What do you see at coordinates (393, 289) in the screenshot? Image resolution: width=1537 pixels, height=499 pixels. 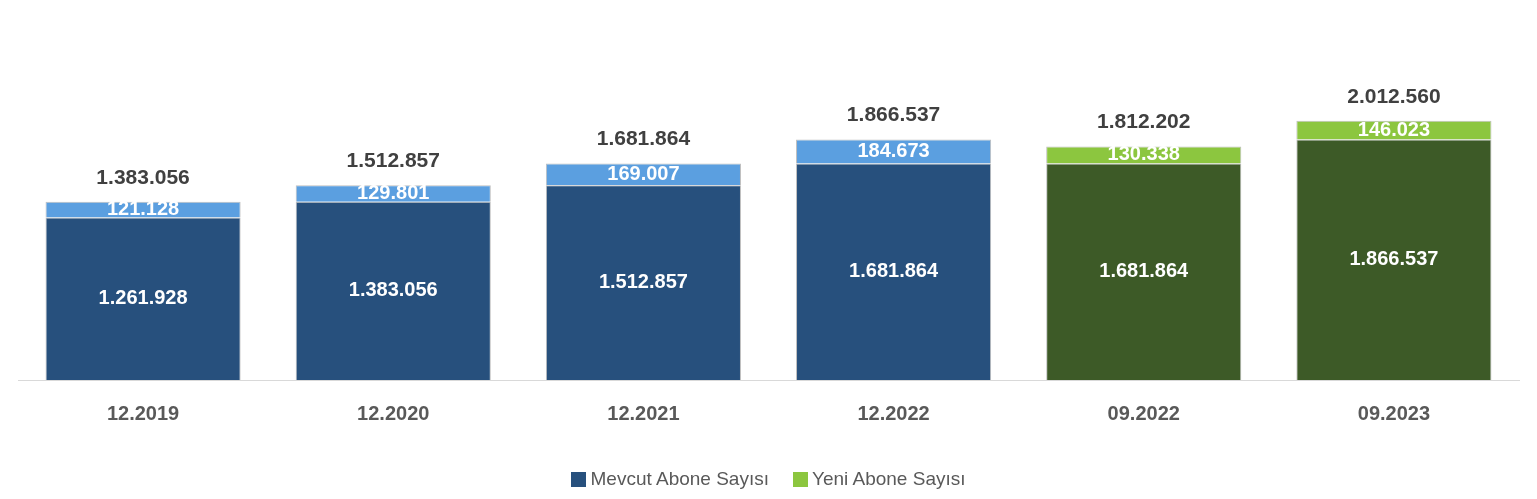 I see `data-label: 1.383.056` at bounding box center [393, 289].